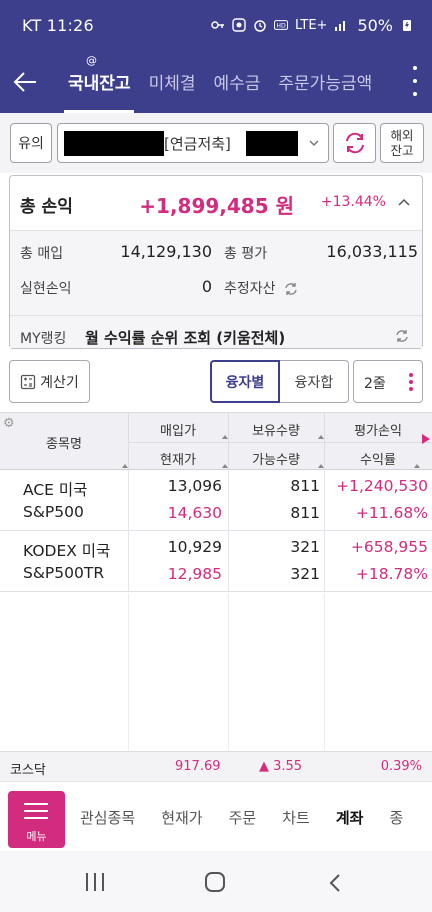  I want to click on account-number-redacted, so click(114, 143).